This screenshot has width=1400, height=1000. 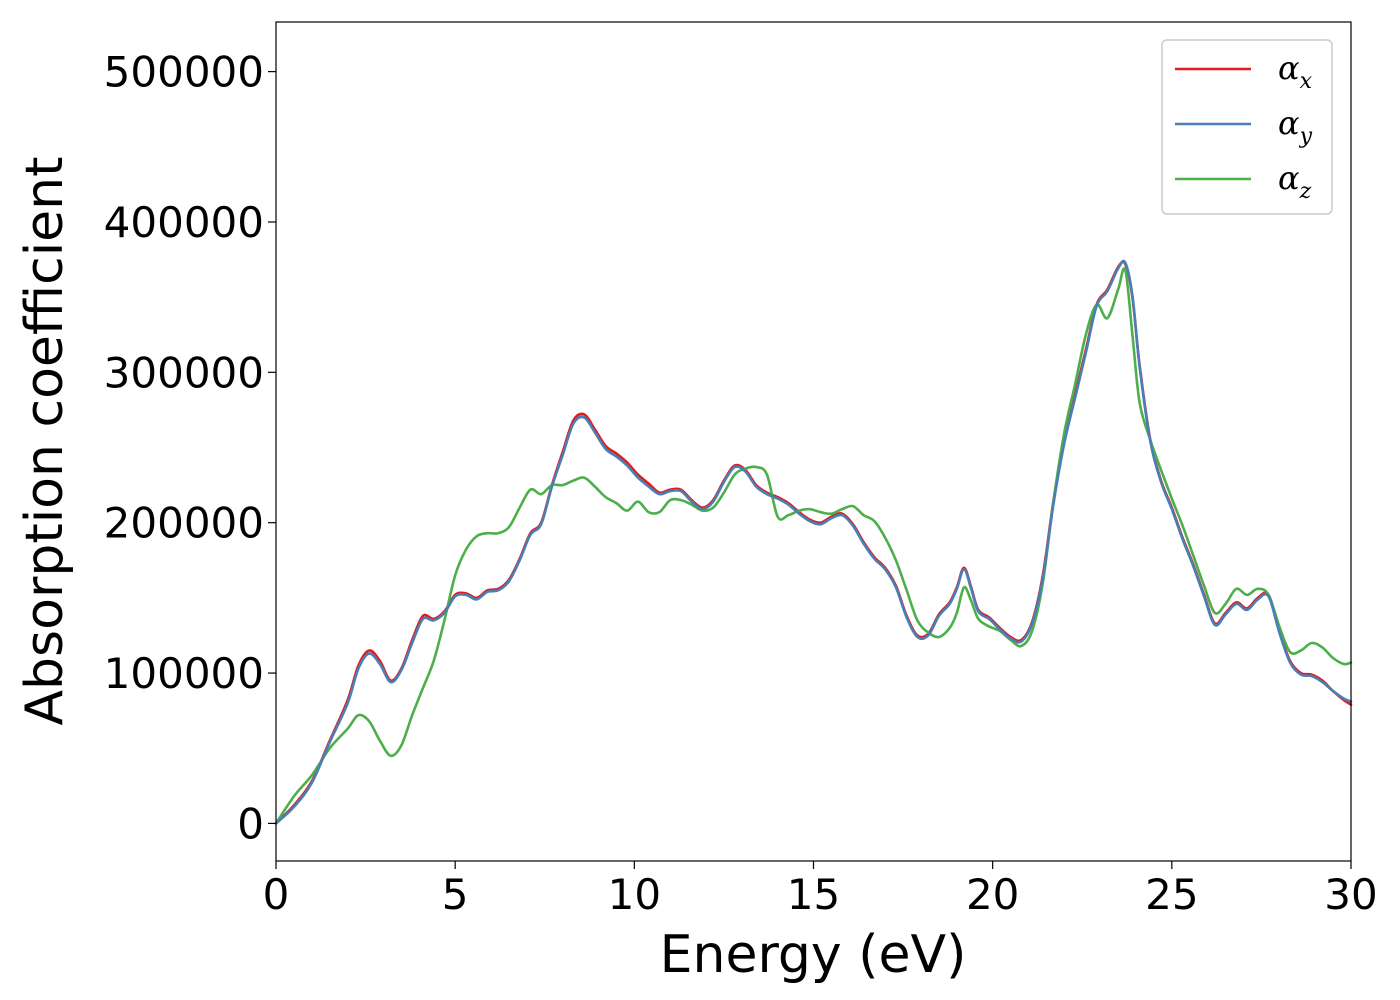 I want to click on legend-label-alpha-x: αx, so click(x=1295, y=71).